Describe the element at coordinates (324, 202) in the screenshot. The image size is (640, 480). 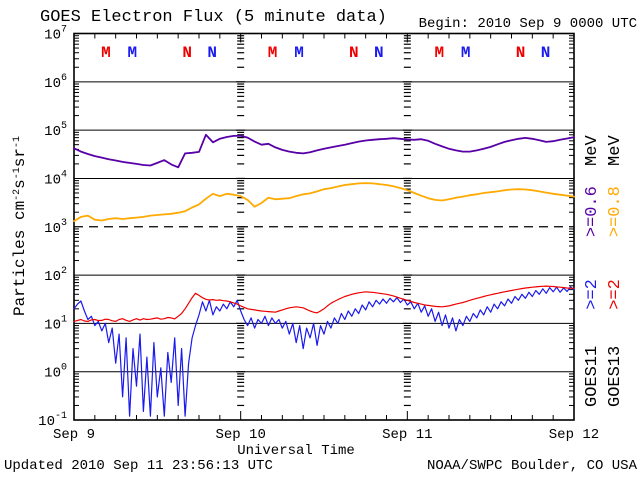
I see `series-goes13-0-8-mev` at that location.